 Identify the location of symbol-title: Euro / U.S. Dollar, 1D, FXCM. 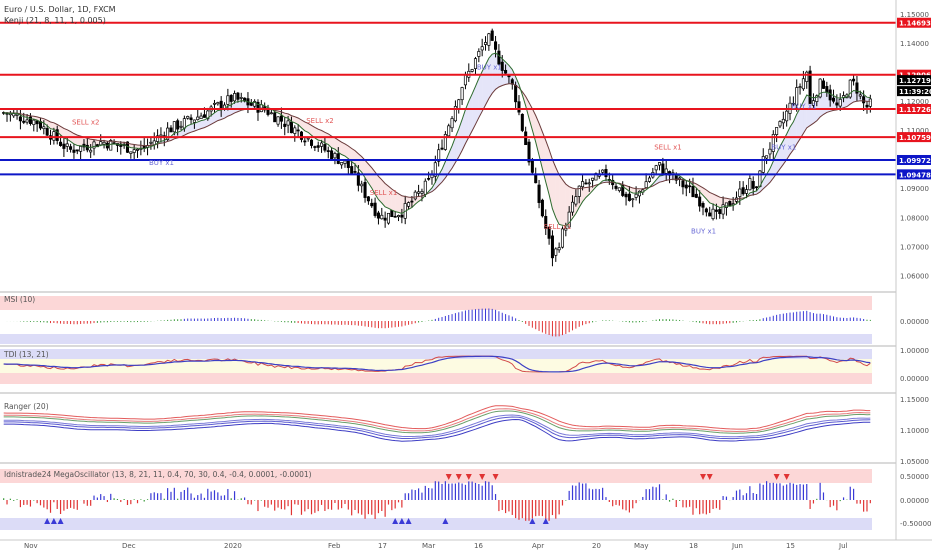
(60, 9).